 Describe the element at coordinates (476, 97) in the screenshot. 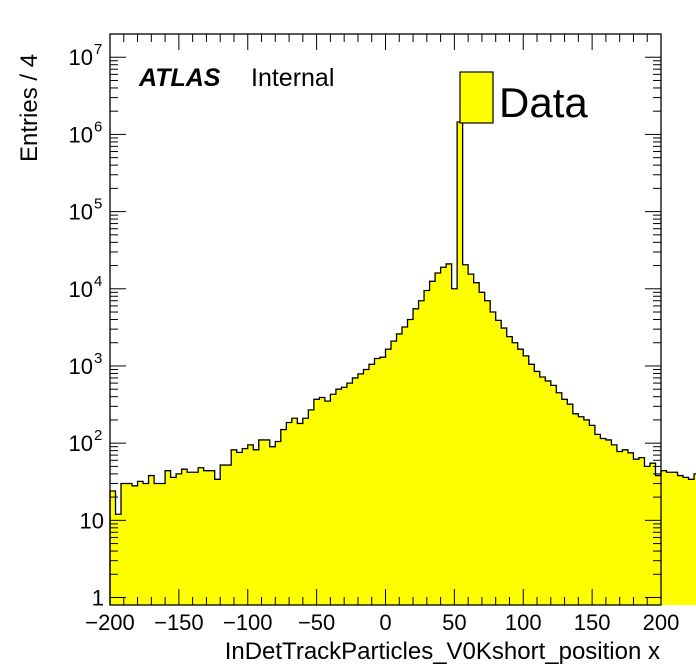

I see `legend-swatch` at that location.